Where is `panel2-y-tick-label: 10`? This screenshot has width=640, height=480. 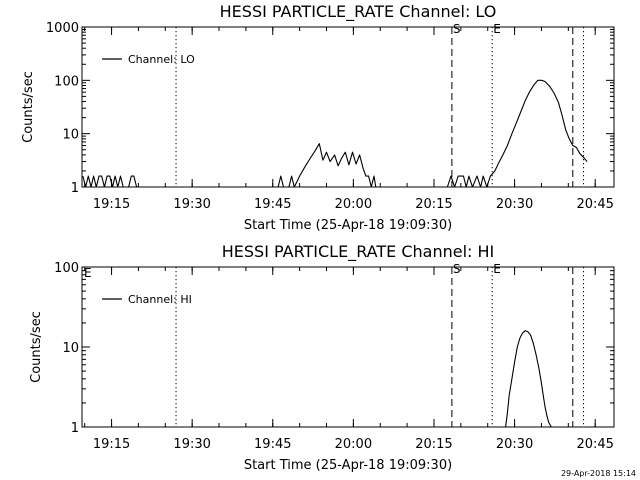
panel2-y-tick-label: 10 is located at coordinates (70, 348).